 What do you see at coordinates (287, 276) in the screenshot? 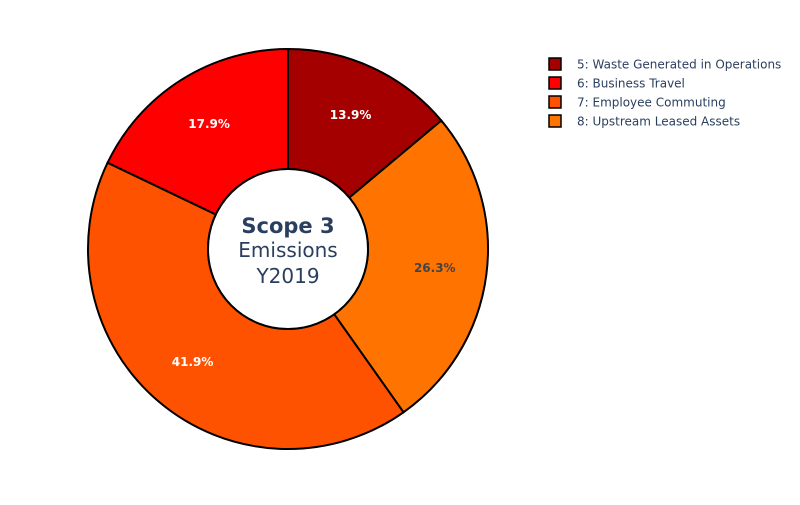
I see `center-label-line3: Y2019` at bounding box center [287, 276].